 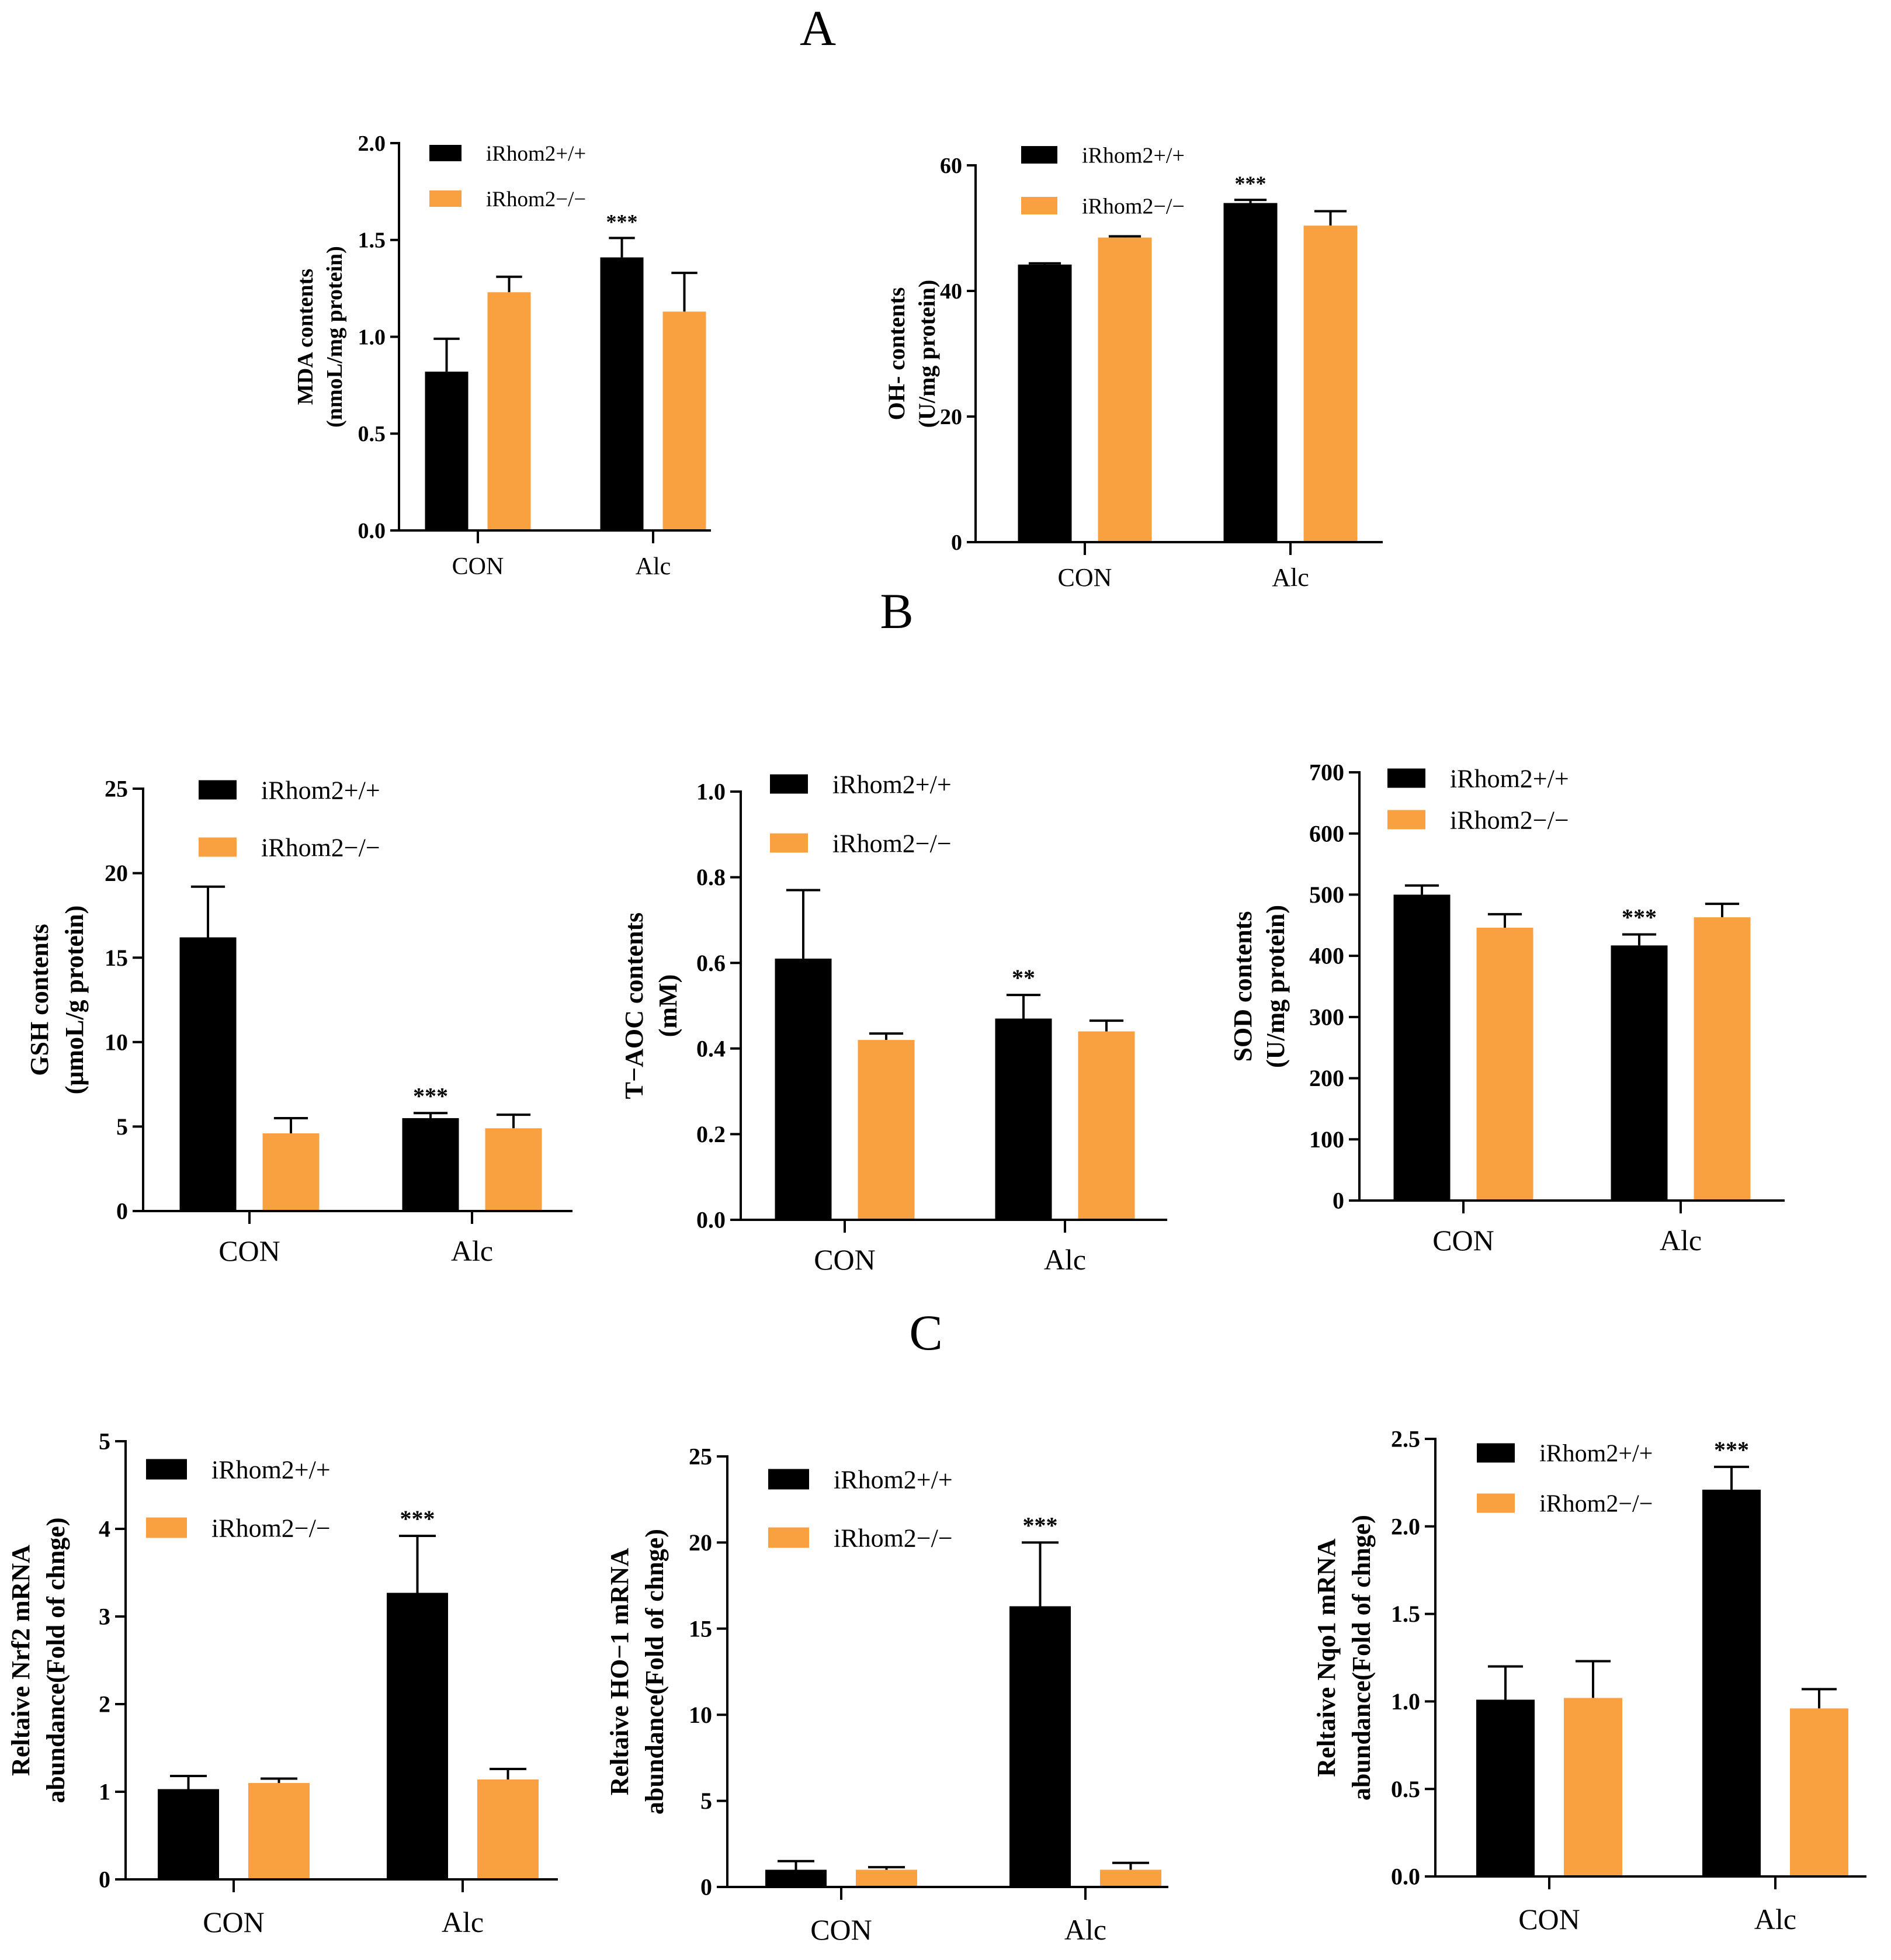 I want to click on y-tick-label: 2.0, so click(x=1406, y=1526).